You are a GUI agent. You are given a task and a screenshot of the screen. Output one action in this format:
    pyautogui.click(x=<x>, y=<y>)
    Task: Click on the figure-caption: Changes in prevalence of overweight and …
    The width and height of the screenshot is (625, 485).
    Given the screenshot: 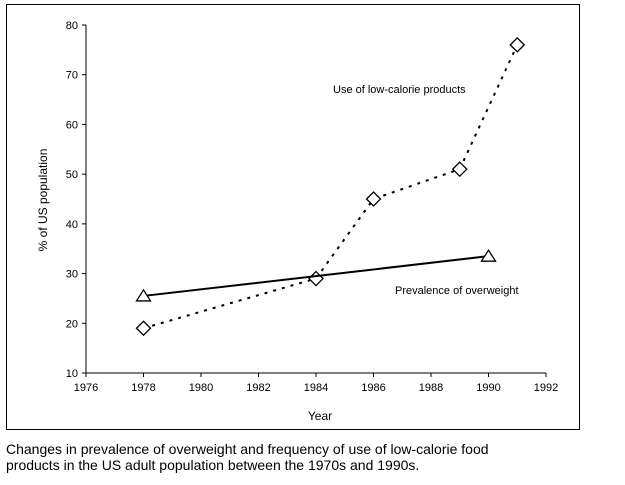 What is the action you would take?
    pyautogui.click(x=247, y=457)
    